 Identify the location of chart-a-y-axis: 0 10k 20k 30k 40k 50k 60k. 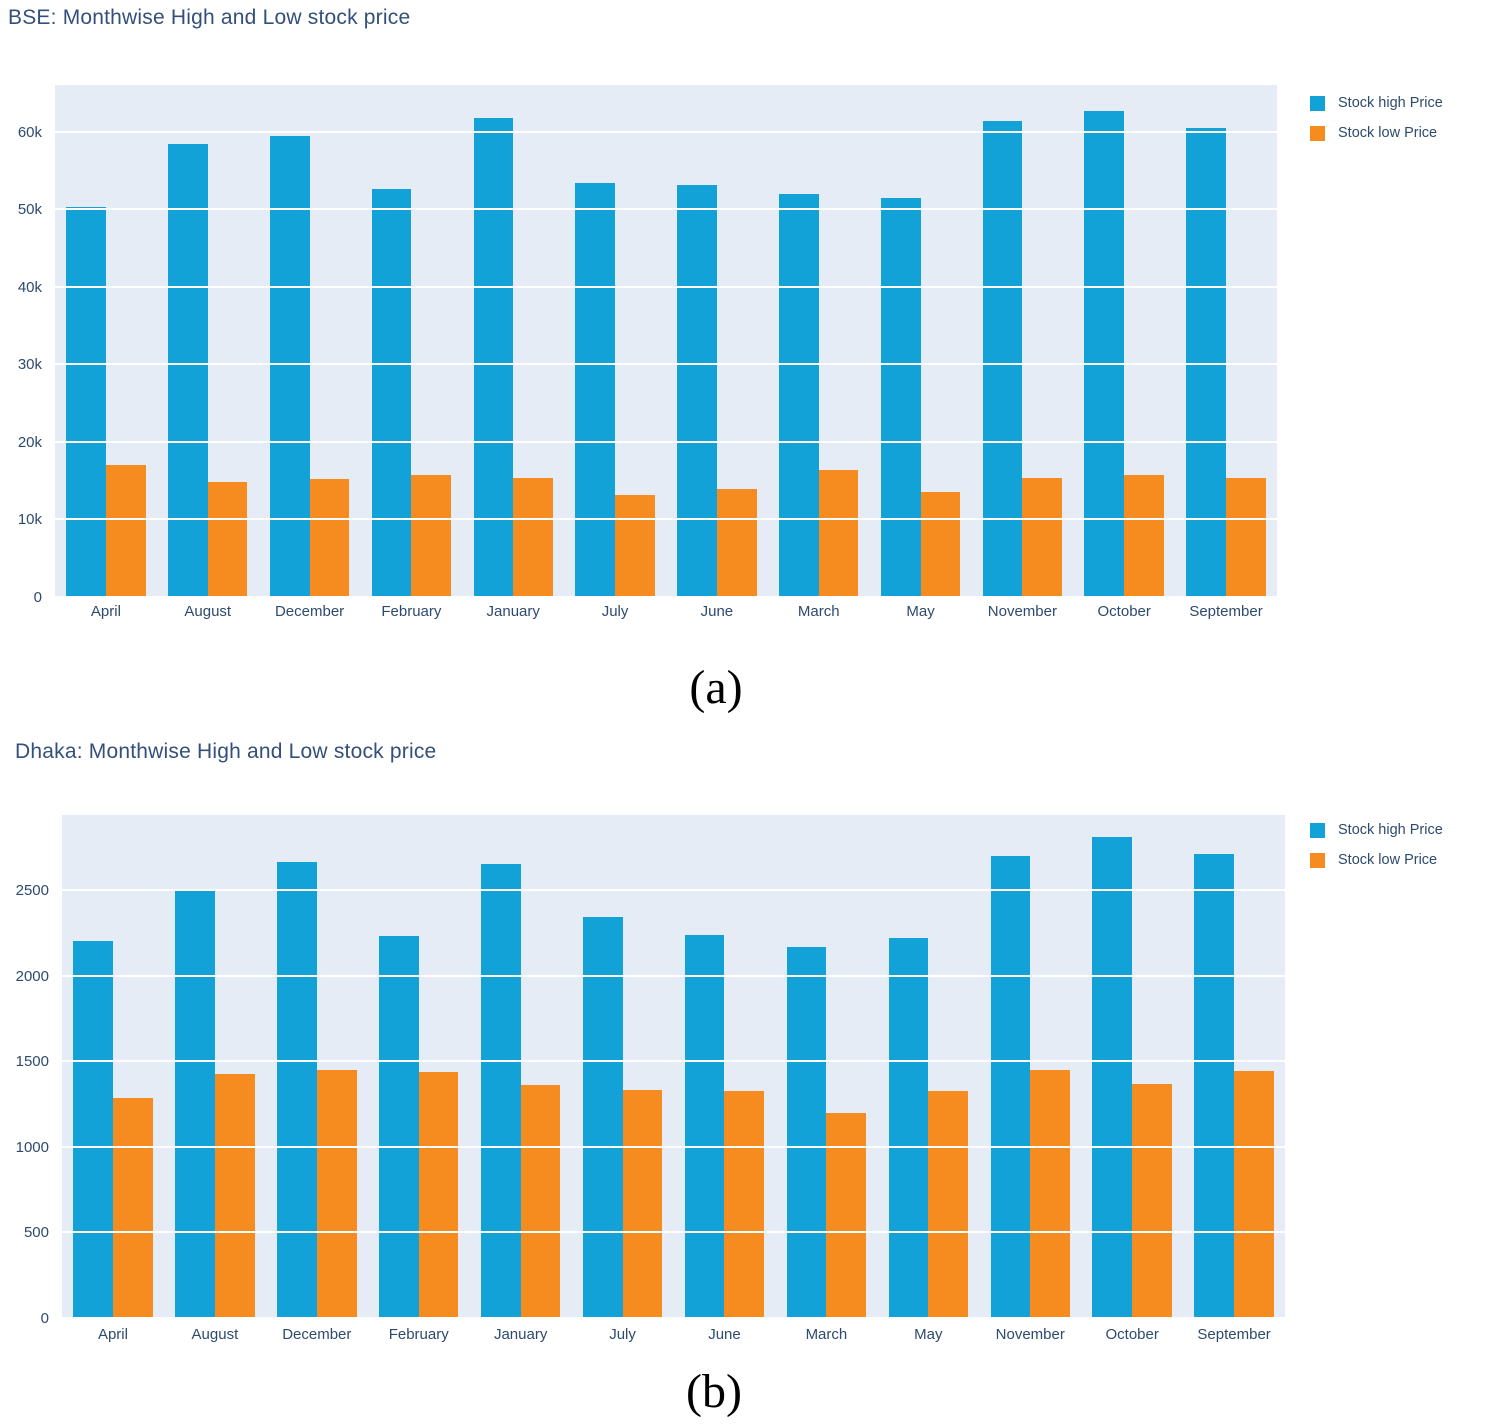
(24, 345).